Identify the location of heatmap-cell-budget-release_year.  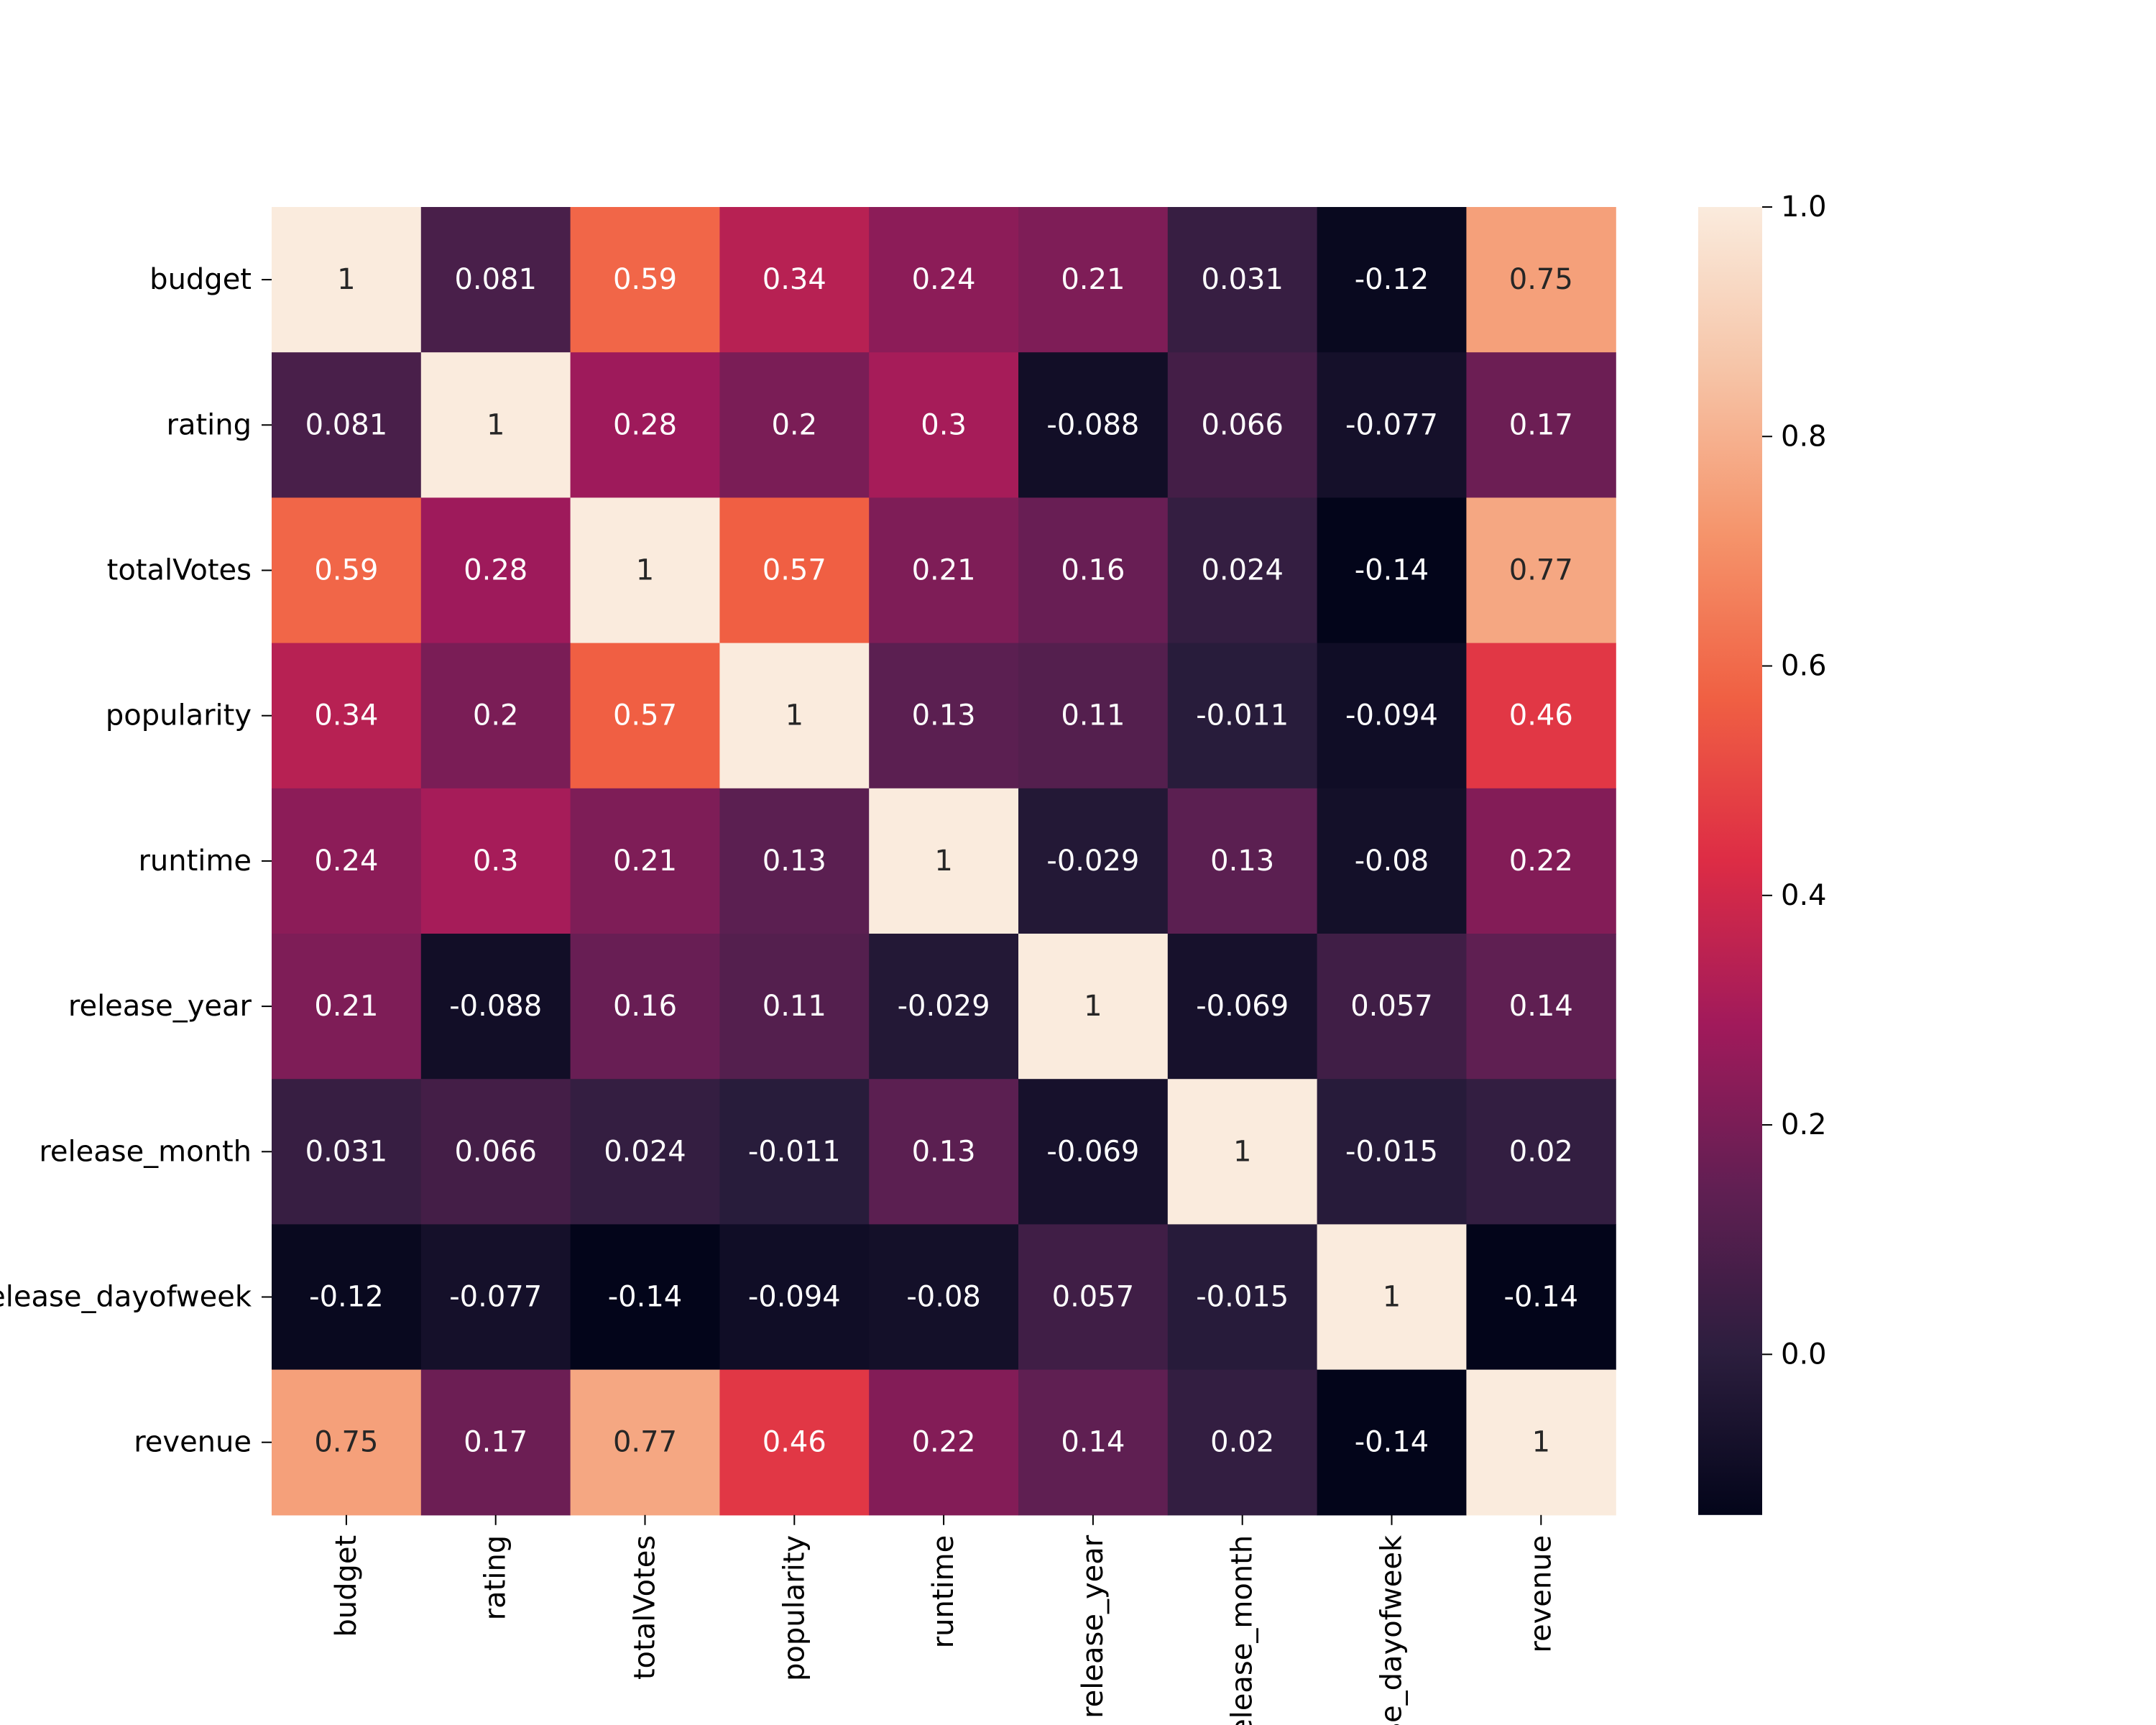
(1093, 280).